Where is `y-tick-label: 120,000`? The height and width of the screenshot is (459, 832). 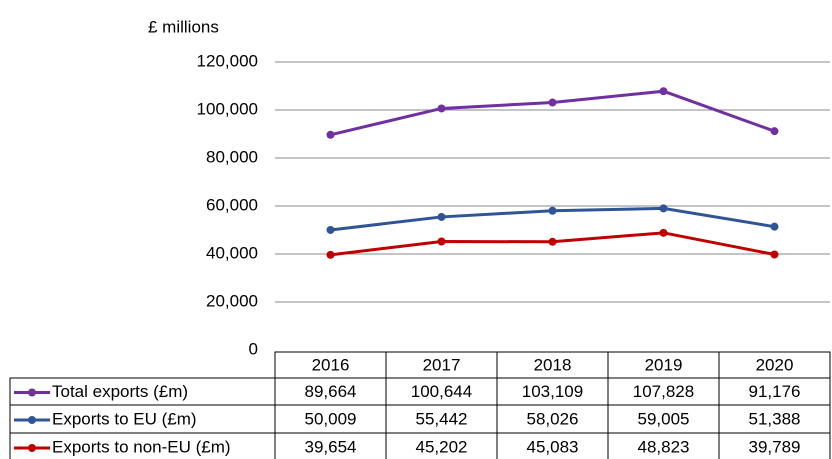
y-tick-label: 120,000 is located at coordinates (227, 60).